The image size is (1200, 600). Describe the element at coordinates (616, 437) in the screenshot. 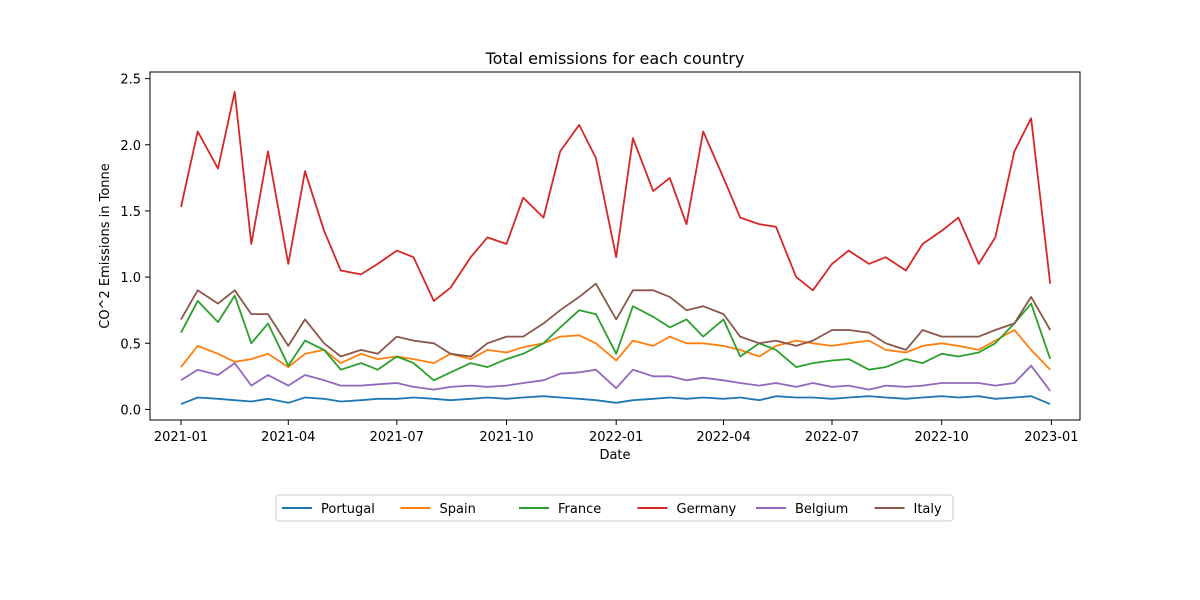

I see `x-tick-label: 2022-01` at that location.